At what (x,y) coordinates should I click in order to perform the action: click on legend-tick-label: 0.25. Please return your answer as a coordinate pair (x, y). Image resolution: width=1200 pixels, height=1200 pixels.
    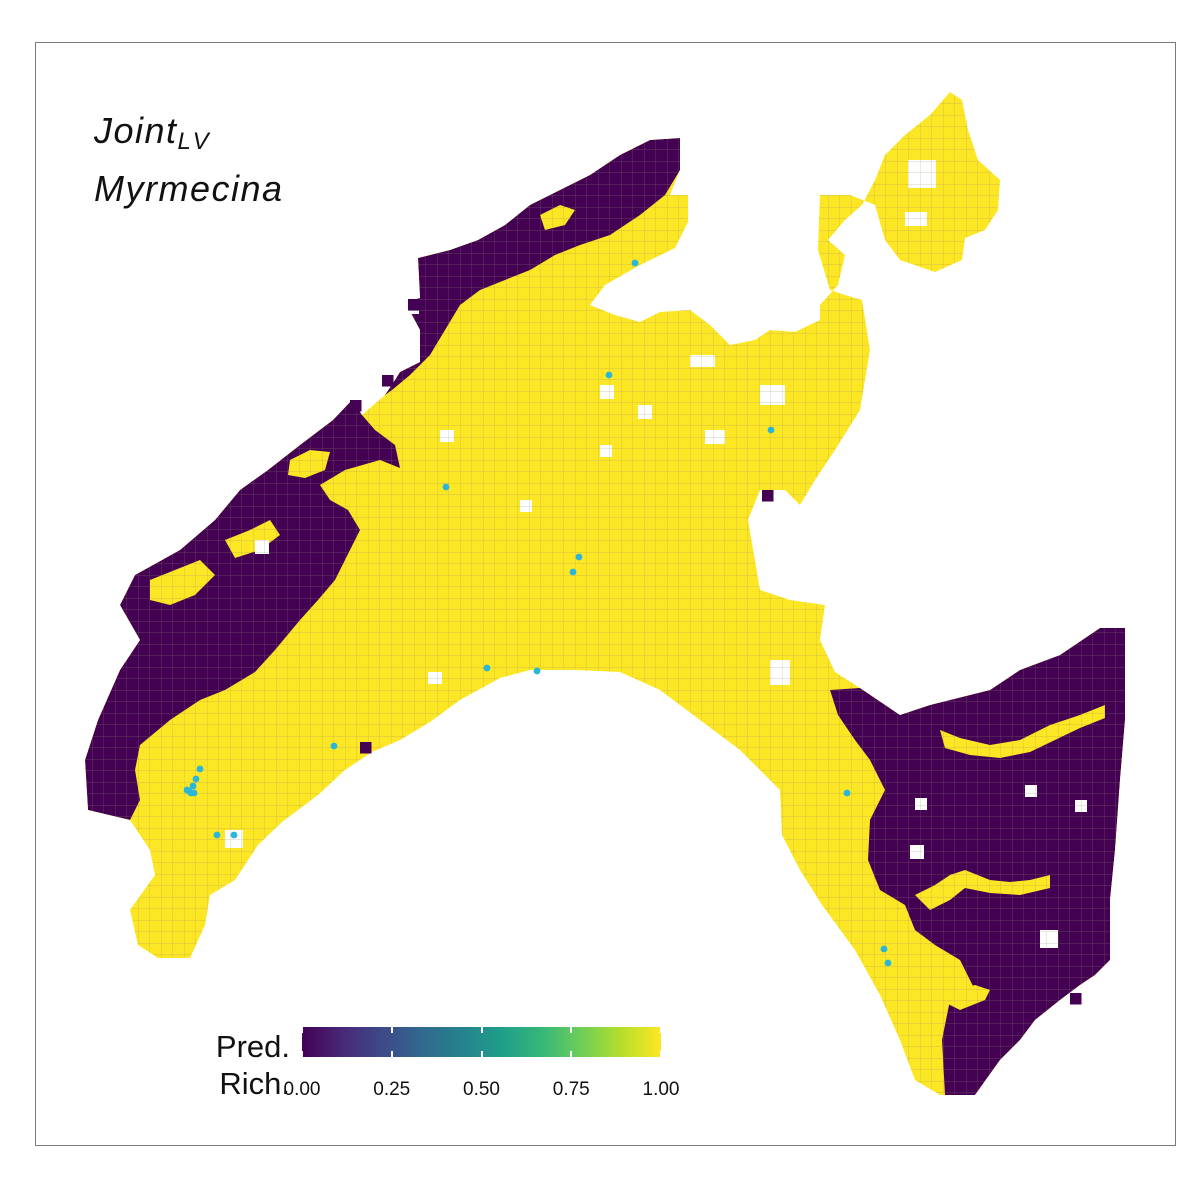
    Looking at the image, I should click on (392, 1089).